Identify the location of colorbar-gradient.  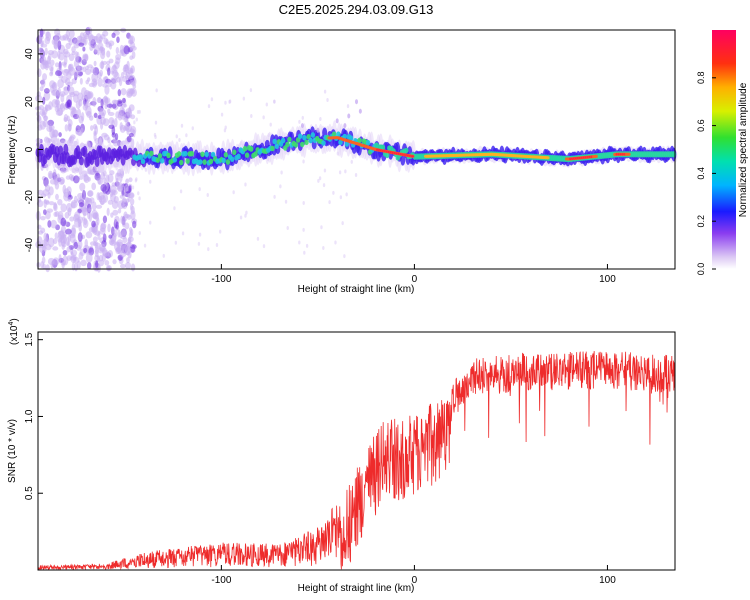
(724, 149).